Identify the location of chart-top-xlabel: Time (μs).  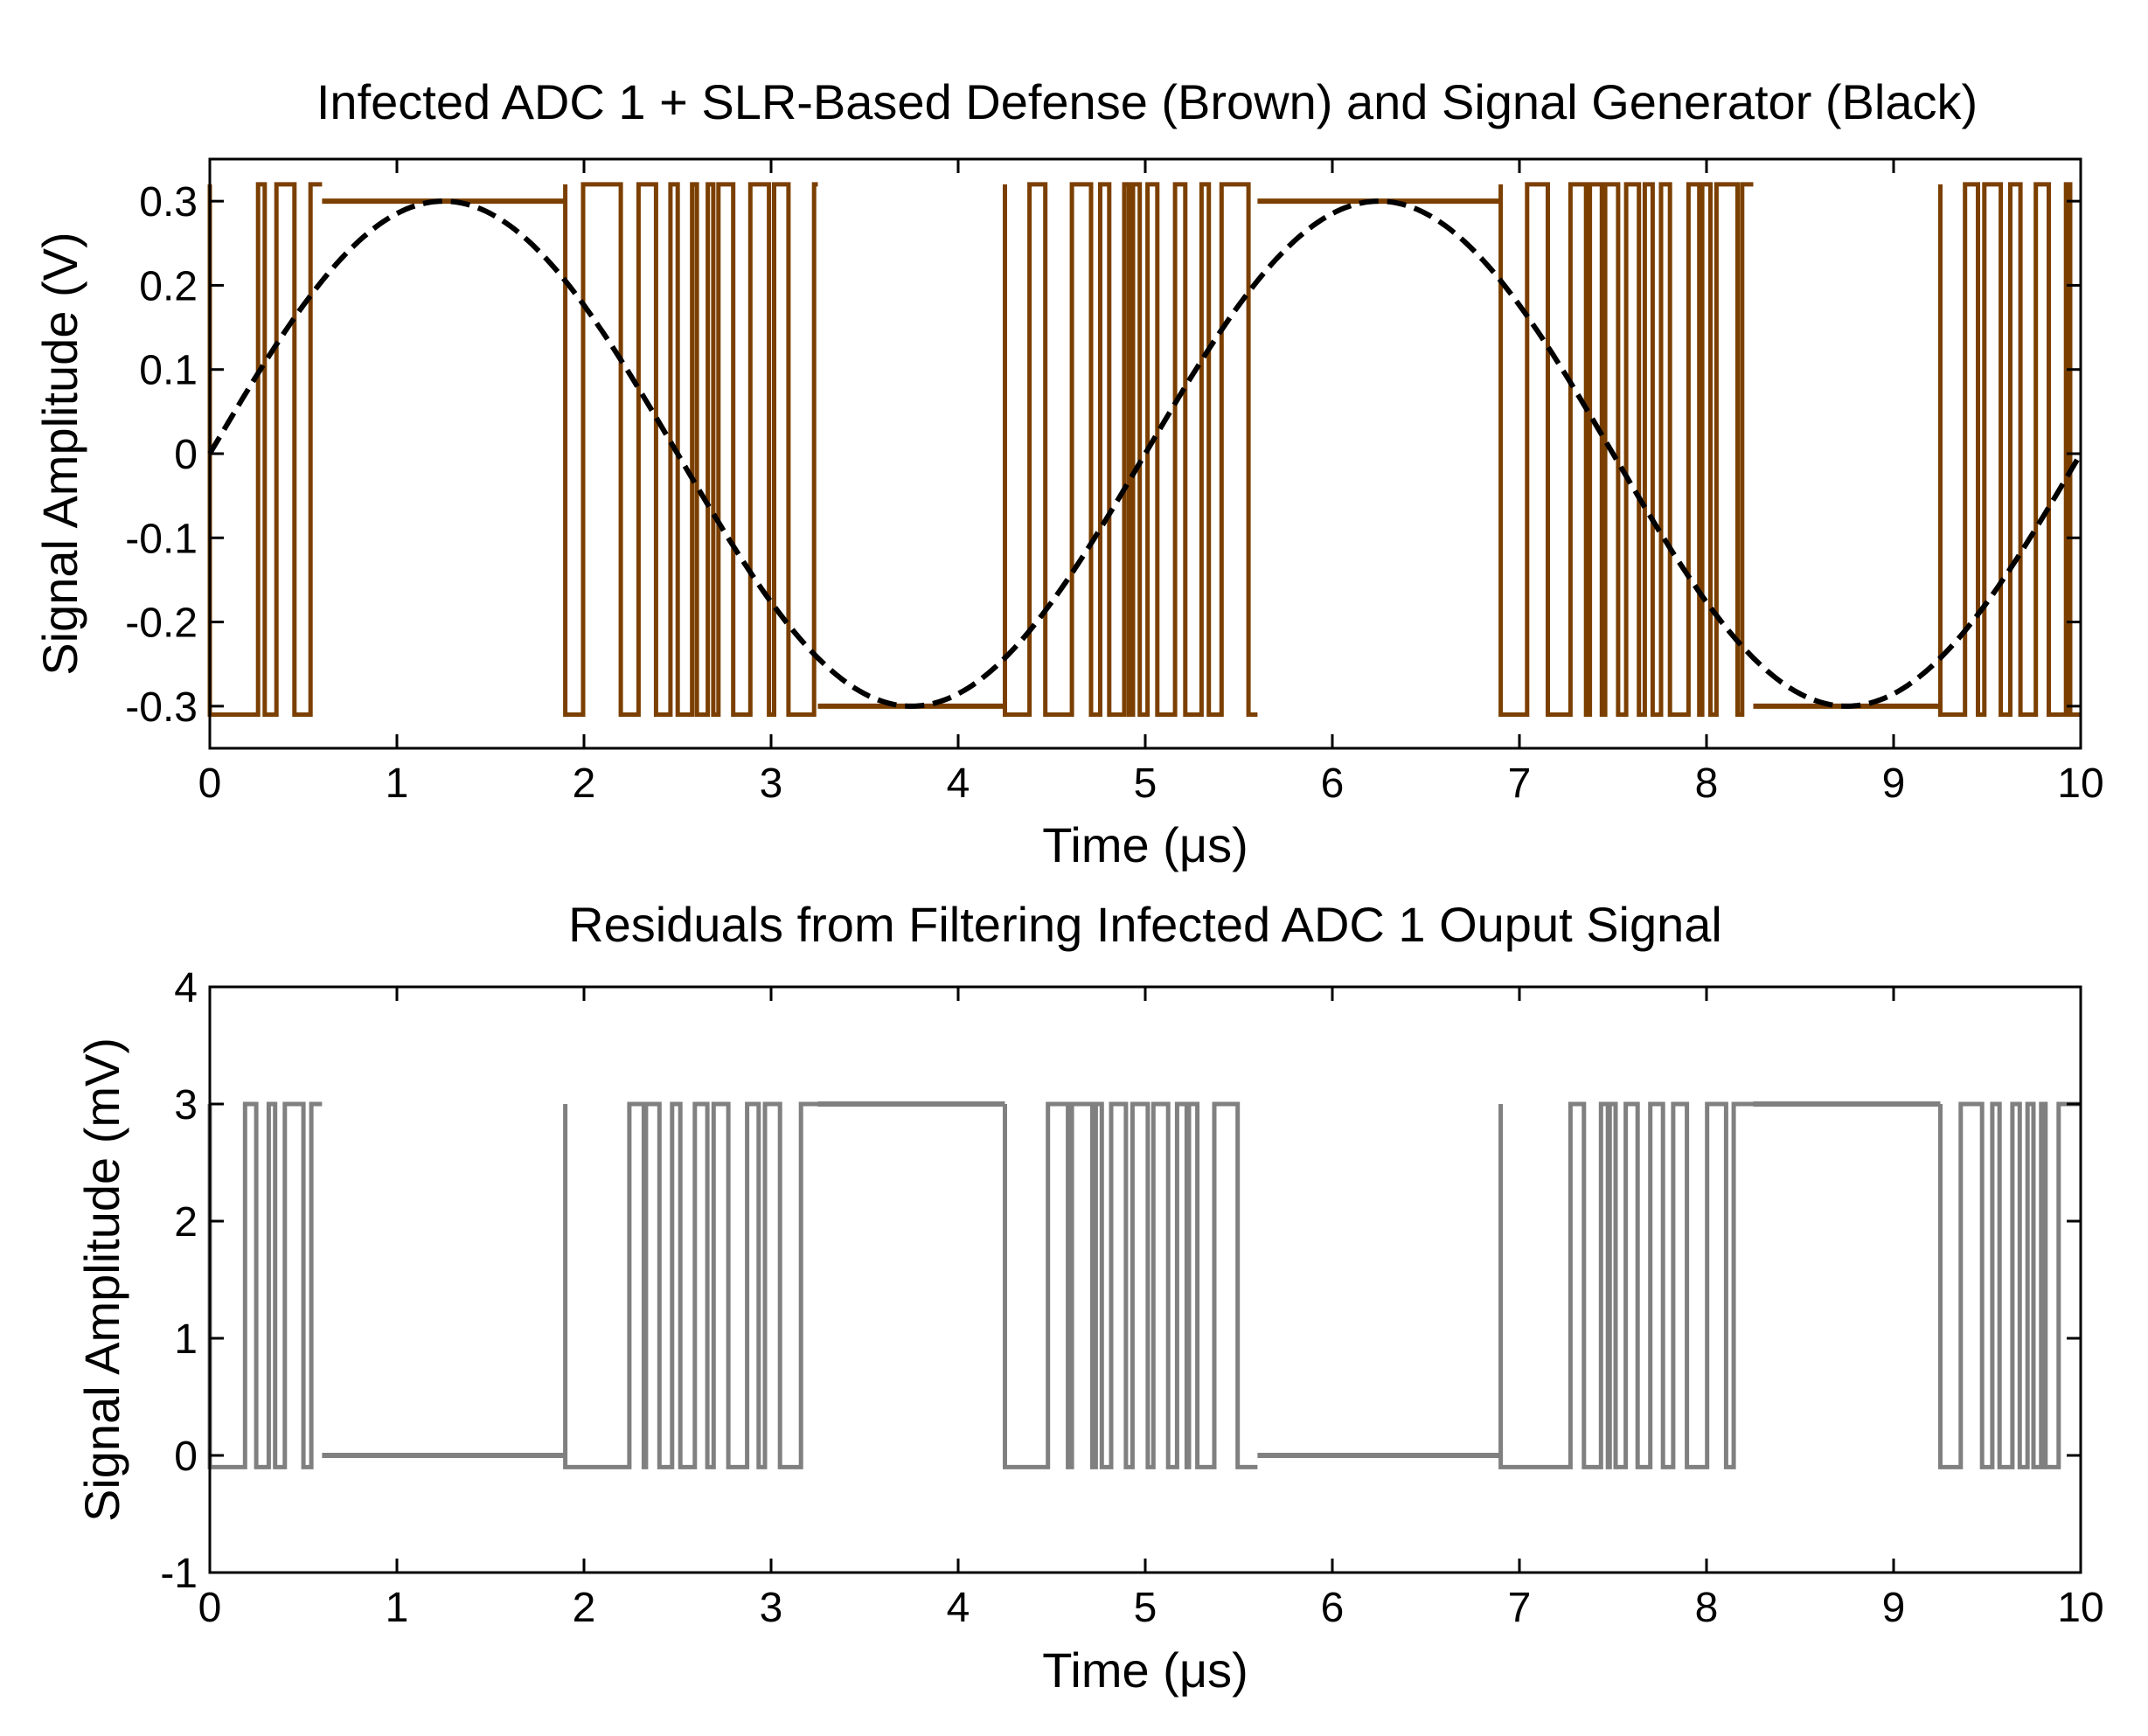
(1145, 844).